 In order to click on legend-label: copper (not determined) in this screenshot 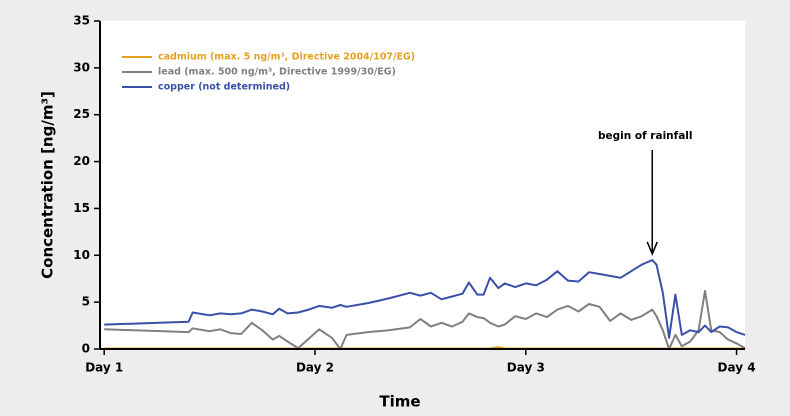, I will do `click(224, 87)`.